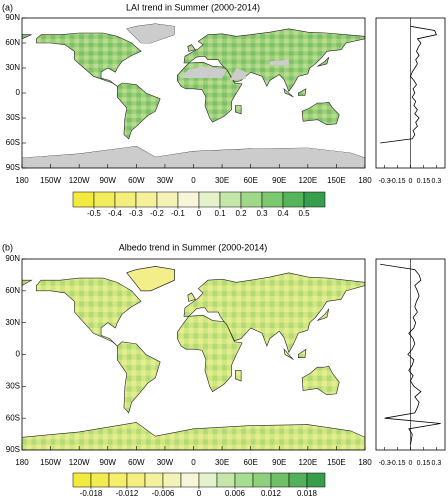  Describe the element at coordinates (262, 213) in the screenshot. I see `colorbar-label: 0.3` at that location.